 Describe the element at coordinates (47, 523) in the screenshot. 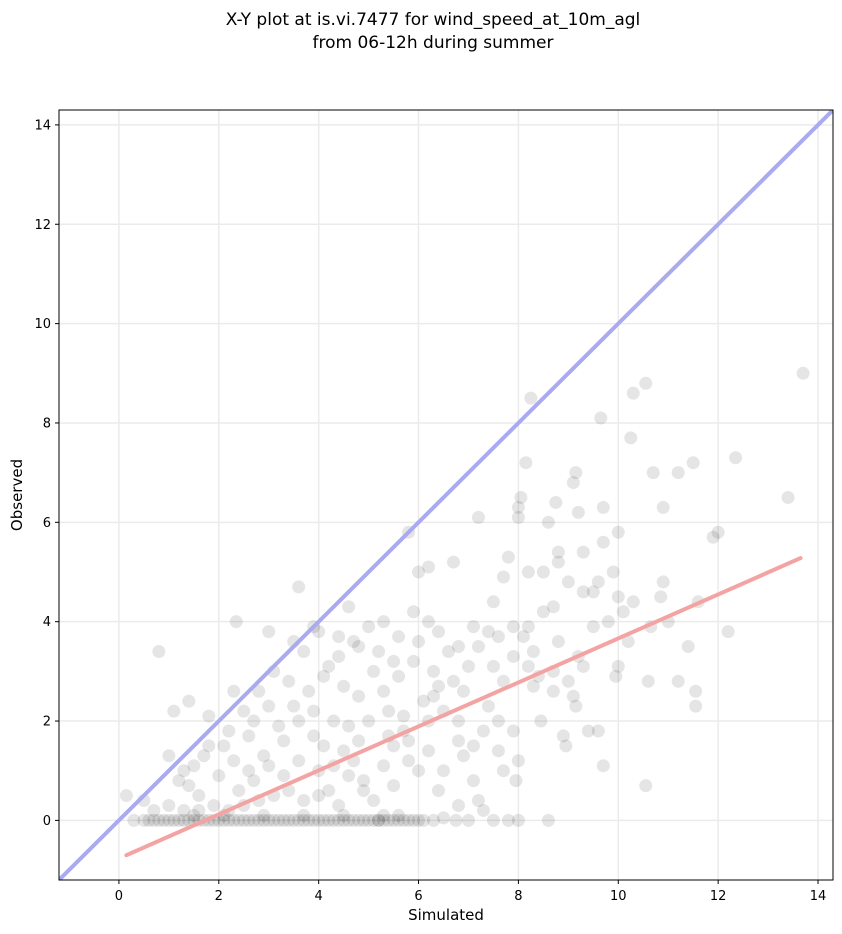

I see `y-tick-label: 6` at that location.